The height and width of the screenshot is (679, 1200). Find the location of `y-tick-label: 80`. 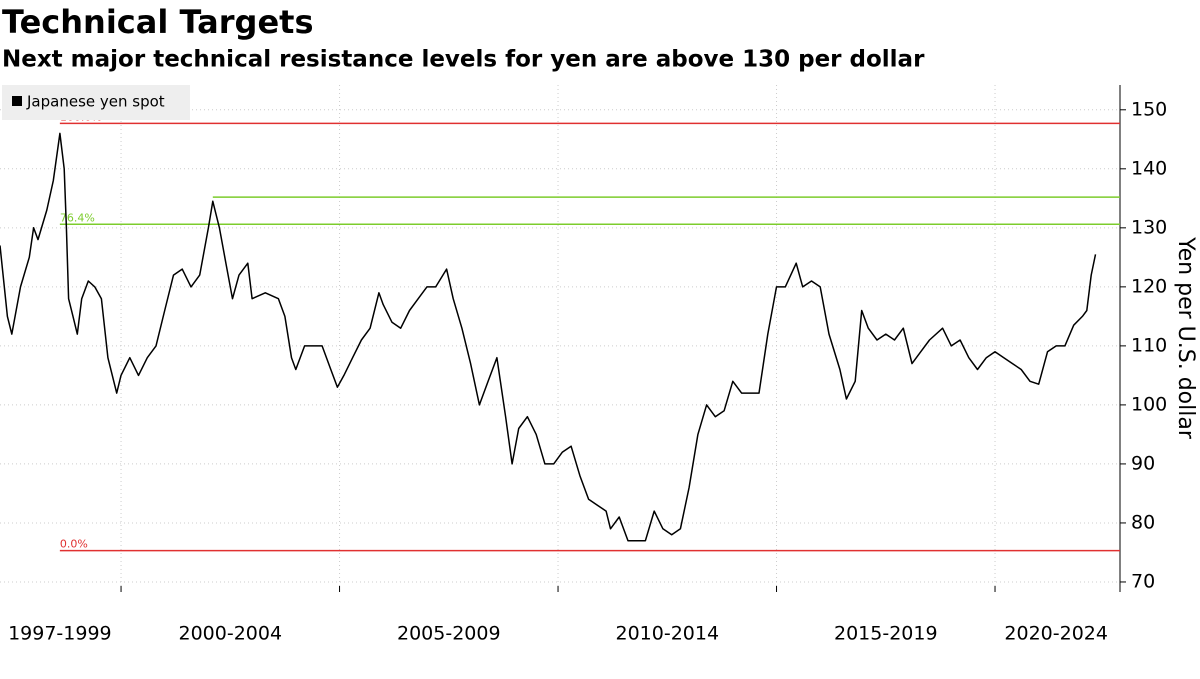

y-tick-label: 80 is located at coordinates (1143, 522).